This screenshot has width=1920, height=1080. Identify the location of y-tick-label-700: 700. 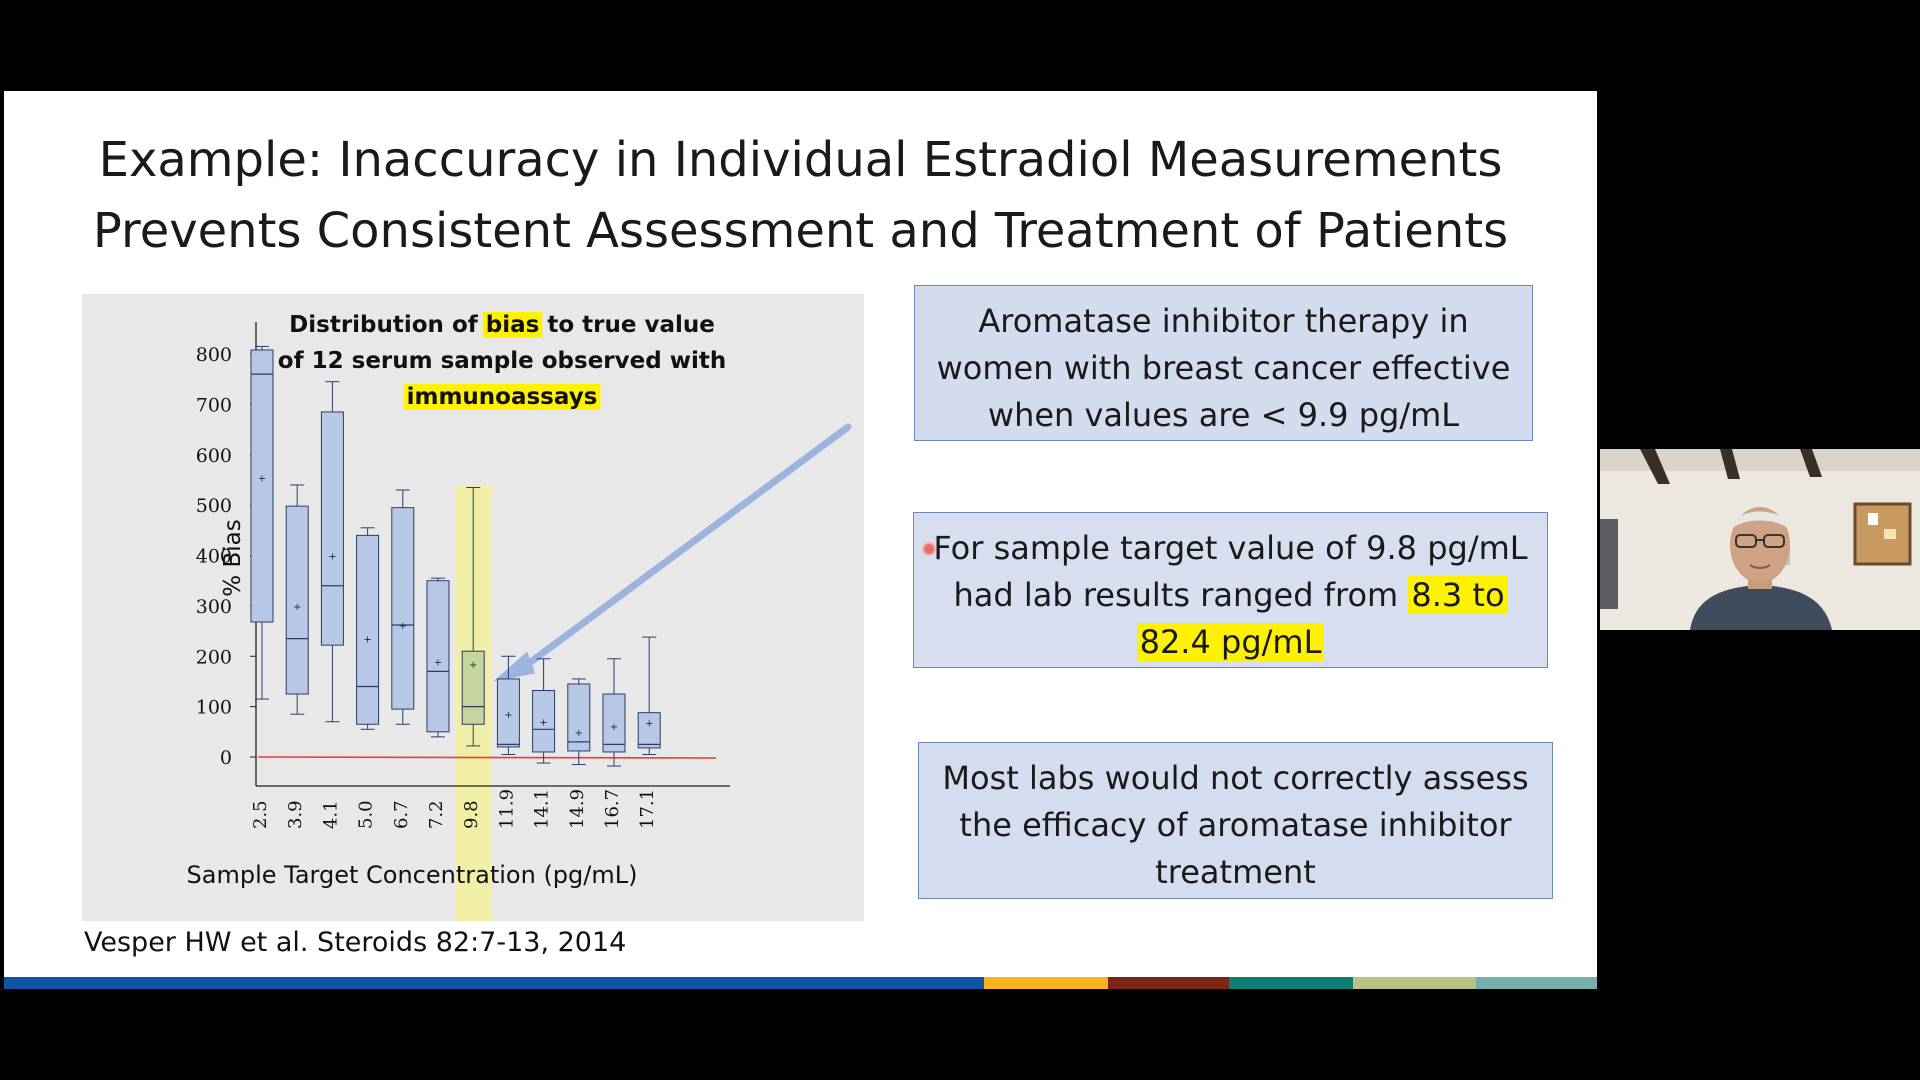
(214, 405).